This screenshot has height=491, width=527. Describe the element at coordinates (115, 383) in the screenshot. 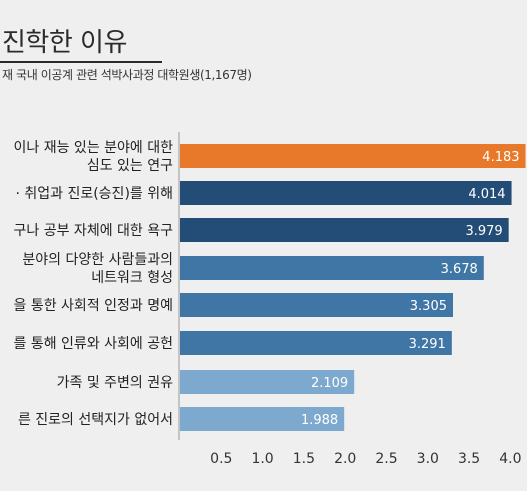

I see `category-label-7: 가족 및 주변의 권유` at that location.